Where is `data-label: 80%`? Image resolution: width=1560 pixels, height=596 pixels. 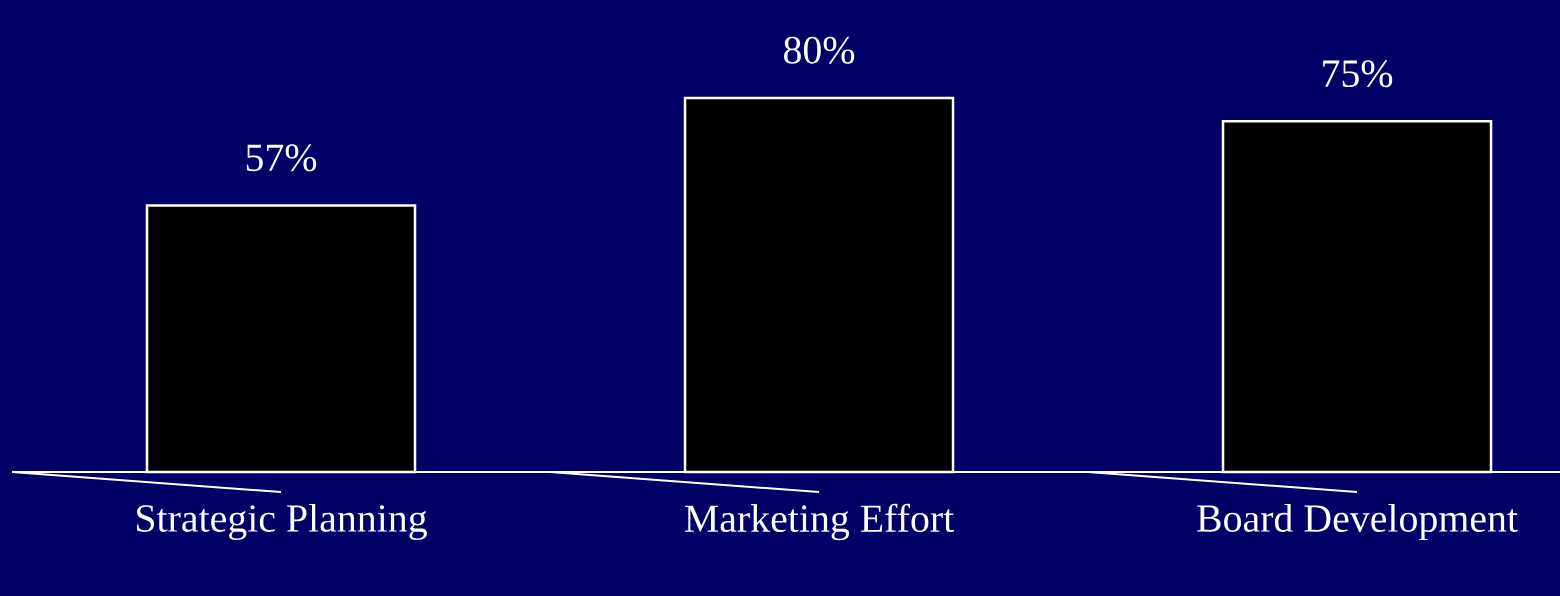 data-label: 80% is located at coordinates (819, 50).